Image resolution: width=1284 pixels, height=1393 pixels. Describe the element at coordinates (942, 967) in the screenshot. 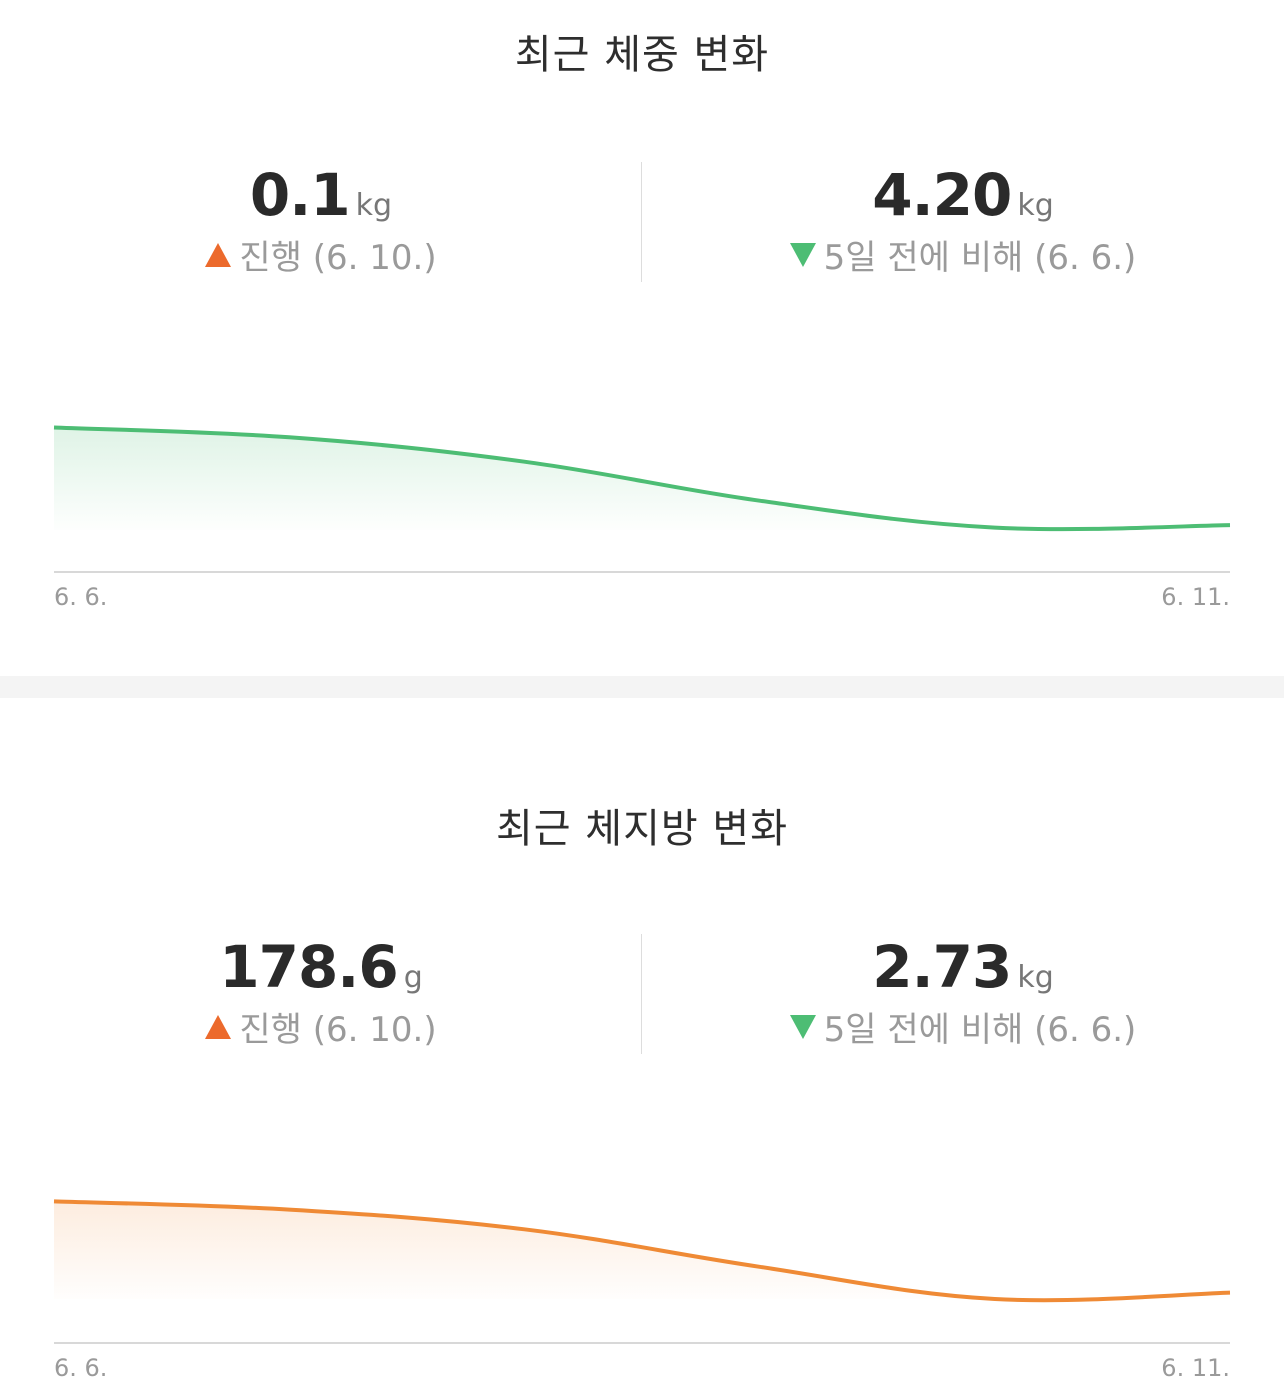

I see `fat-compare-value: 2.73` at that location.